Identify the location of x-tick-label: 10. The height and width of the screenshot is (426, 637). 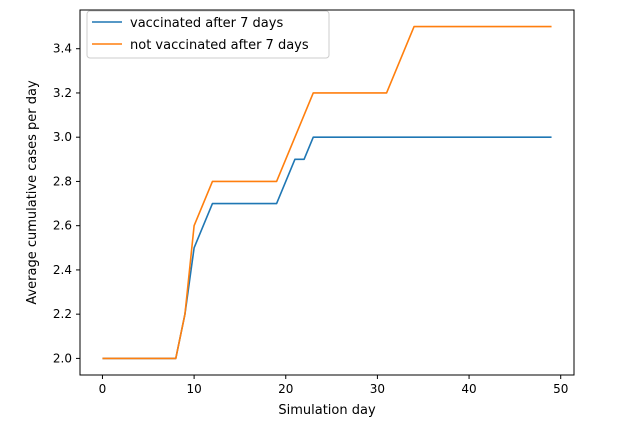
(193, 389).